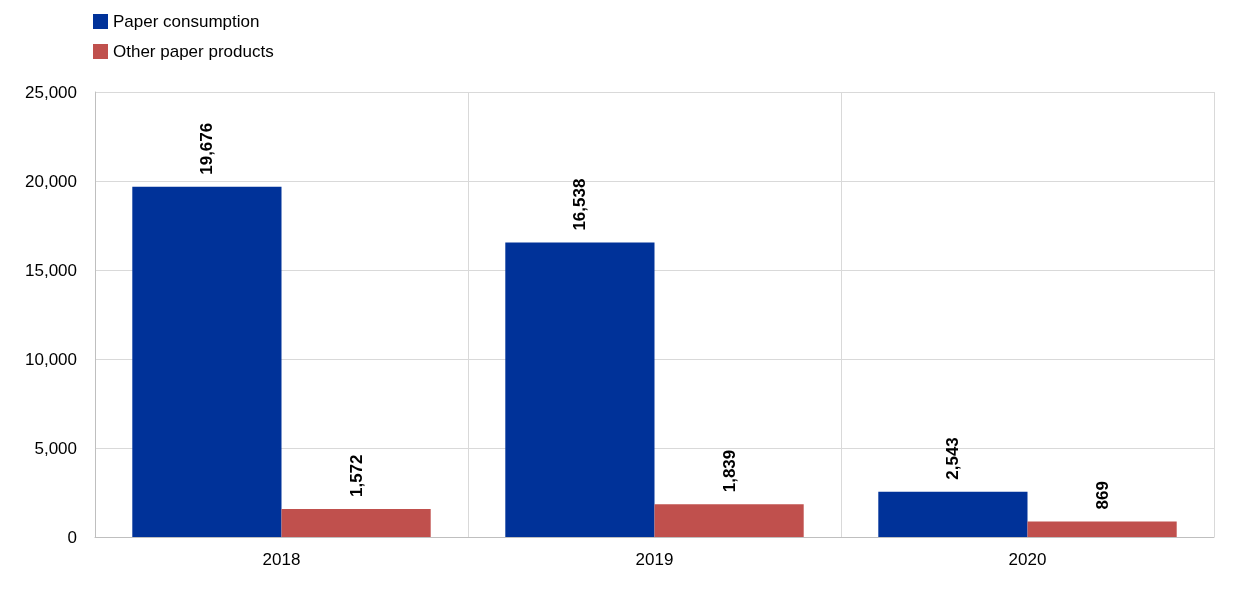  Describe the element at coordinates (207, 148) in the screenshot. I see `data-label: 19,676` at that location.